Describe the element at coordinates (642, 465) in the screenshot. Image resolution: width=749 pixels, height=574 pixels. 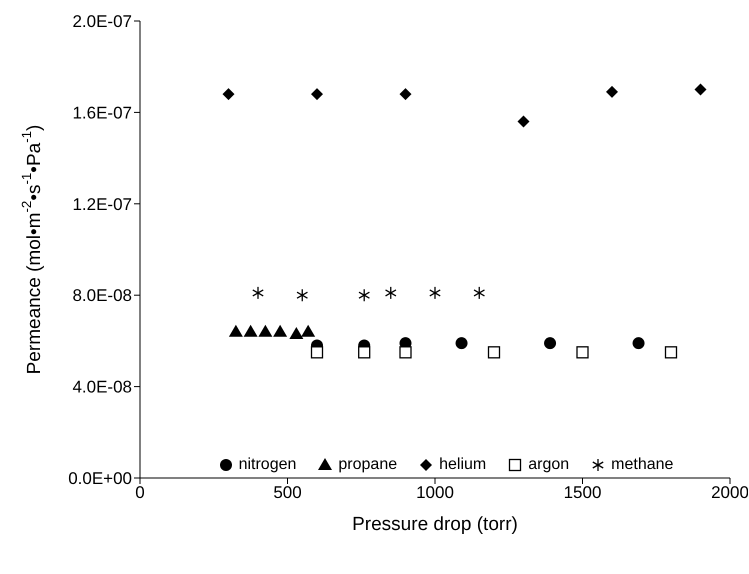
I see `legend-label: methane` at that location.